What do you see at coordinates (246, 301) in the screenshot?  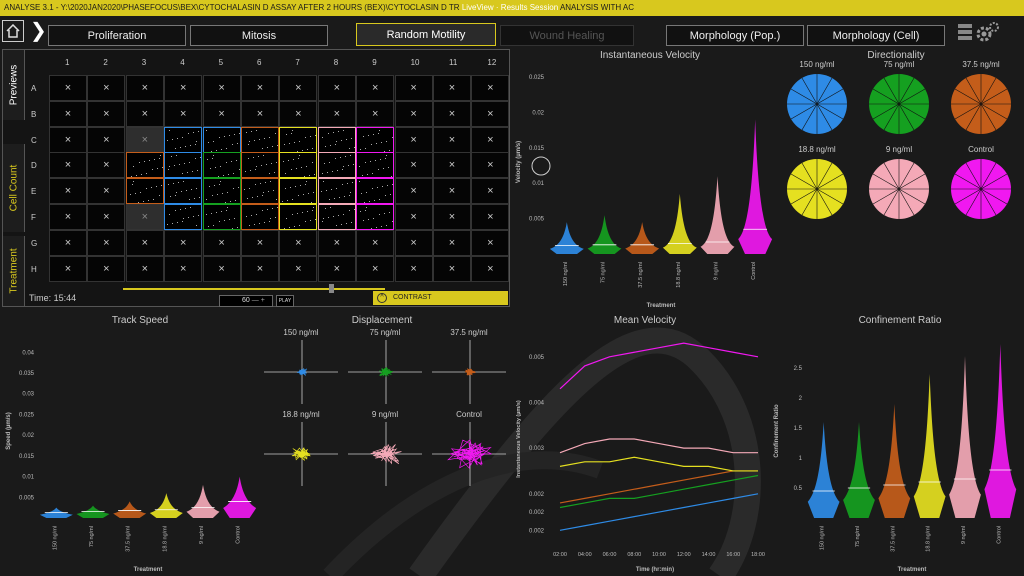 I see `speed-stepper: 60 — +` at bounding box center [246, 301].